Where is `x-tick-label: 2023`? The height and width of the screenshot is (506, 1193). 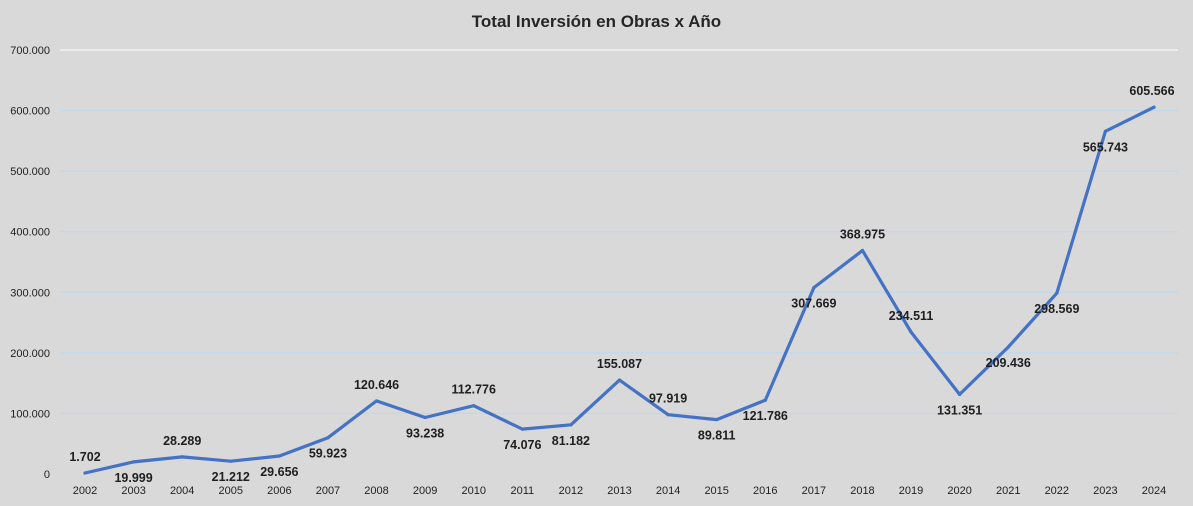
x-tick-label: 2023 is located at coordinates (1105, 491).